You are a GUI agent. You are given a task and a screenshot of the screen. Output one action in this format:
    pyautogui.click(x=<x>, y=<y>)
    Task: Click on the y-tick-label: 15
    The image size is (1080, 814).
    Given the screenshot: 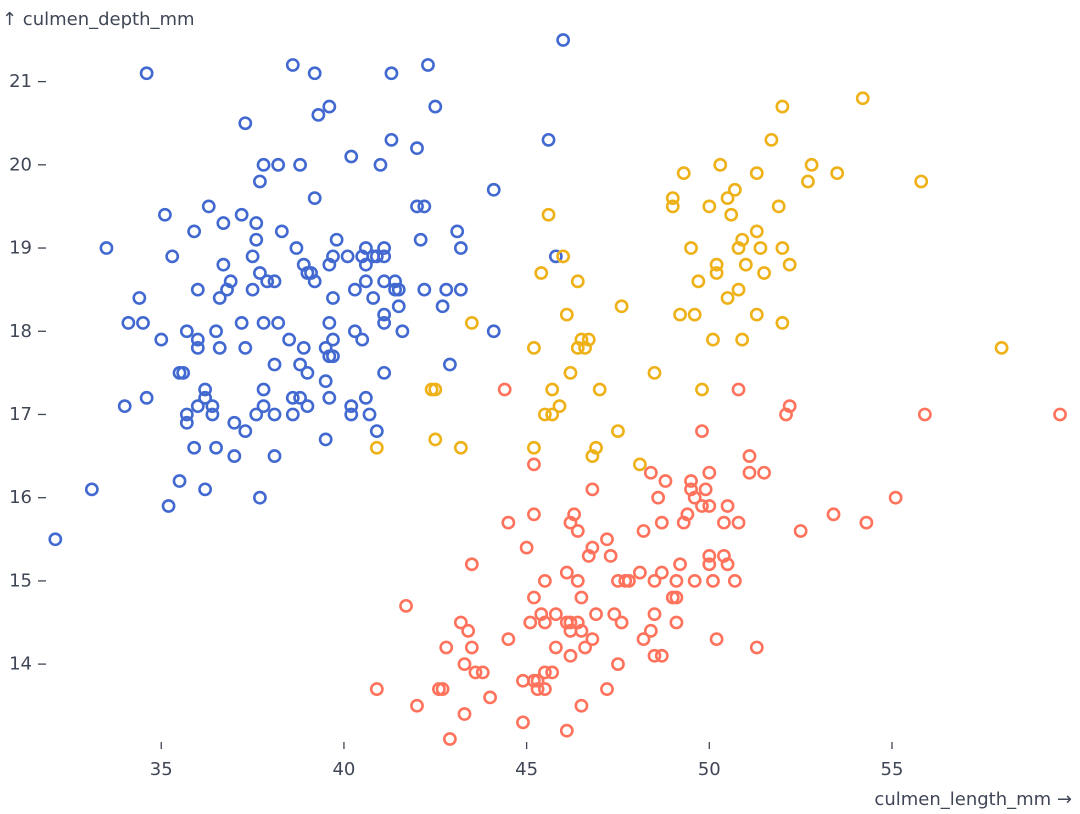 What is the action you would take?
    pyautogui.click(x=20, y=580)
    